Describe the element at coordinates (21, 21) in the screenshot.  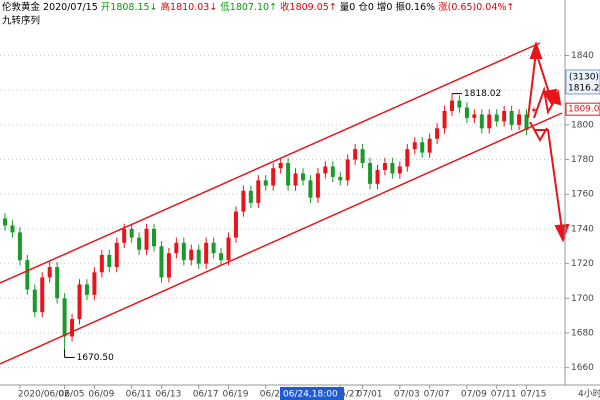
I see `indicator-name: 九转序列` at that location.